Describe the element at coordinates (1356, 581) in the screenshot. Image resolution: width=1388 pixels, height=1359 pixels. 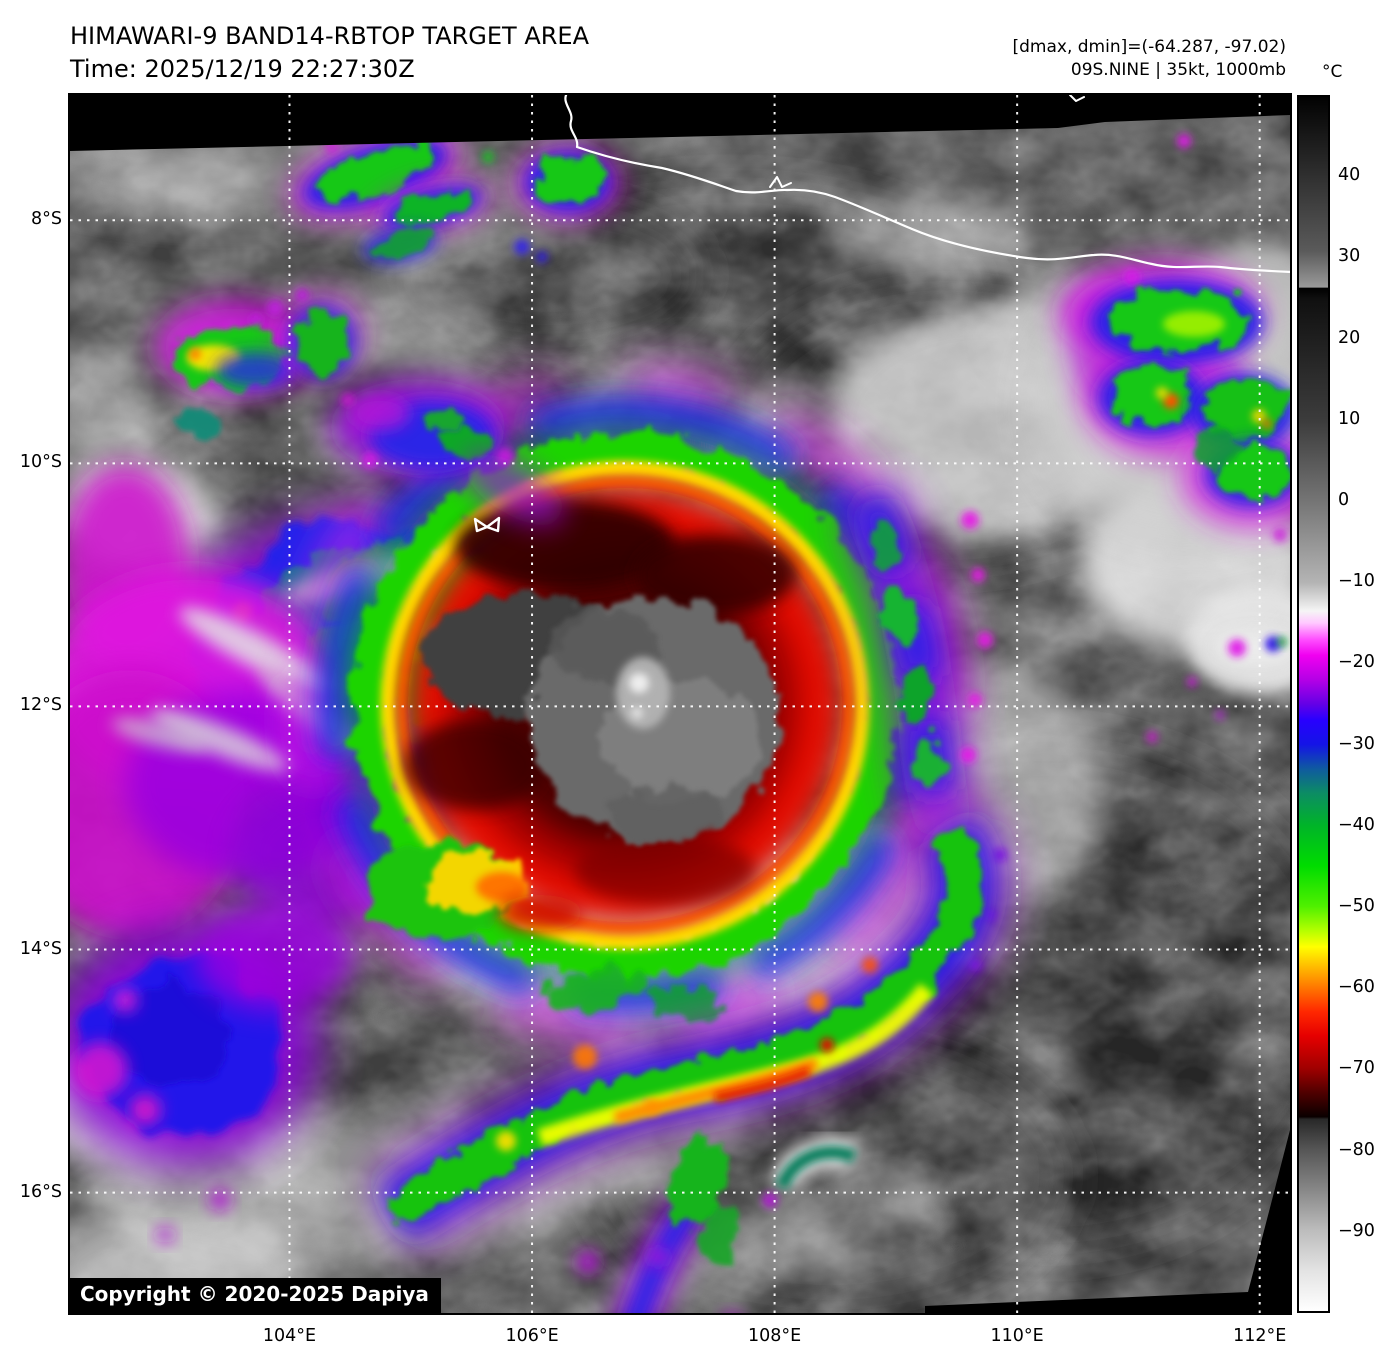
I see `colorbar-tick-label: −10` at that location.